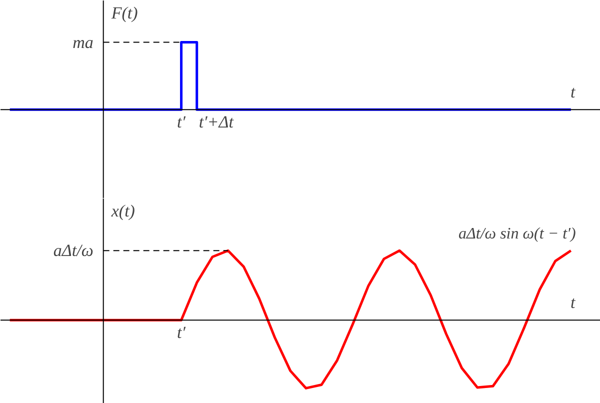 This screenshot has height=403, width=600. I want to click on ref-line-label: aΔt/ω, so click(73, 250).